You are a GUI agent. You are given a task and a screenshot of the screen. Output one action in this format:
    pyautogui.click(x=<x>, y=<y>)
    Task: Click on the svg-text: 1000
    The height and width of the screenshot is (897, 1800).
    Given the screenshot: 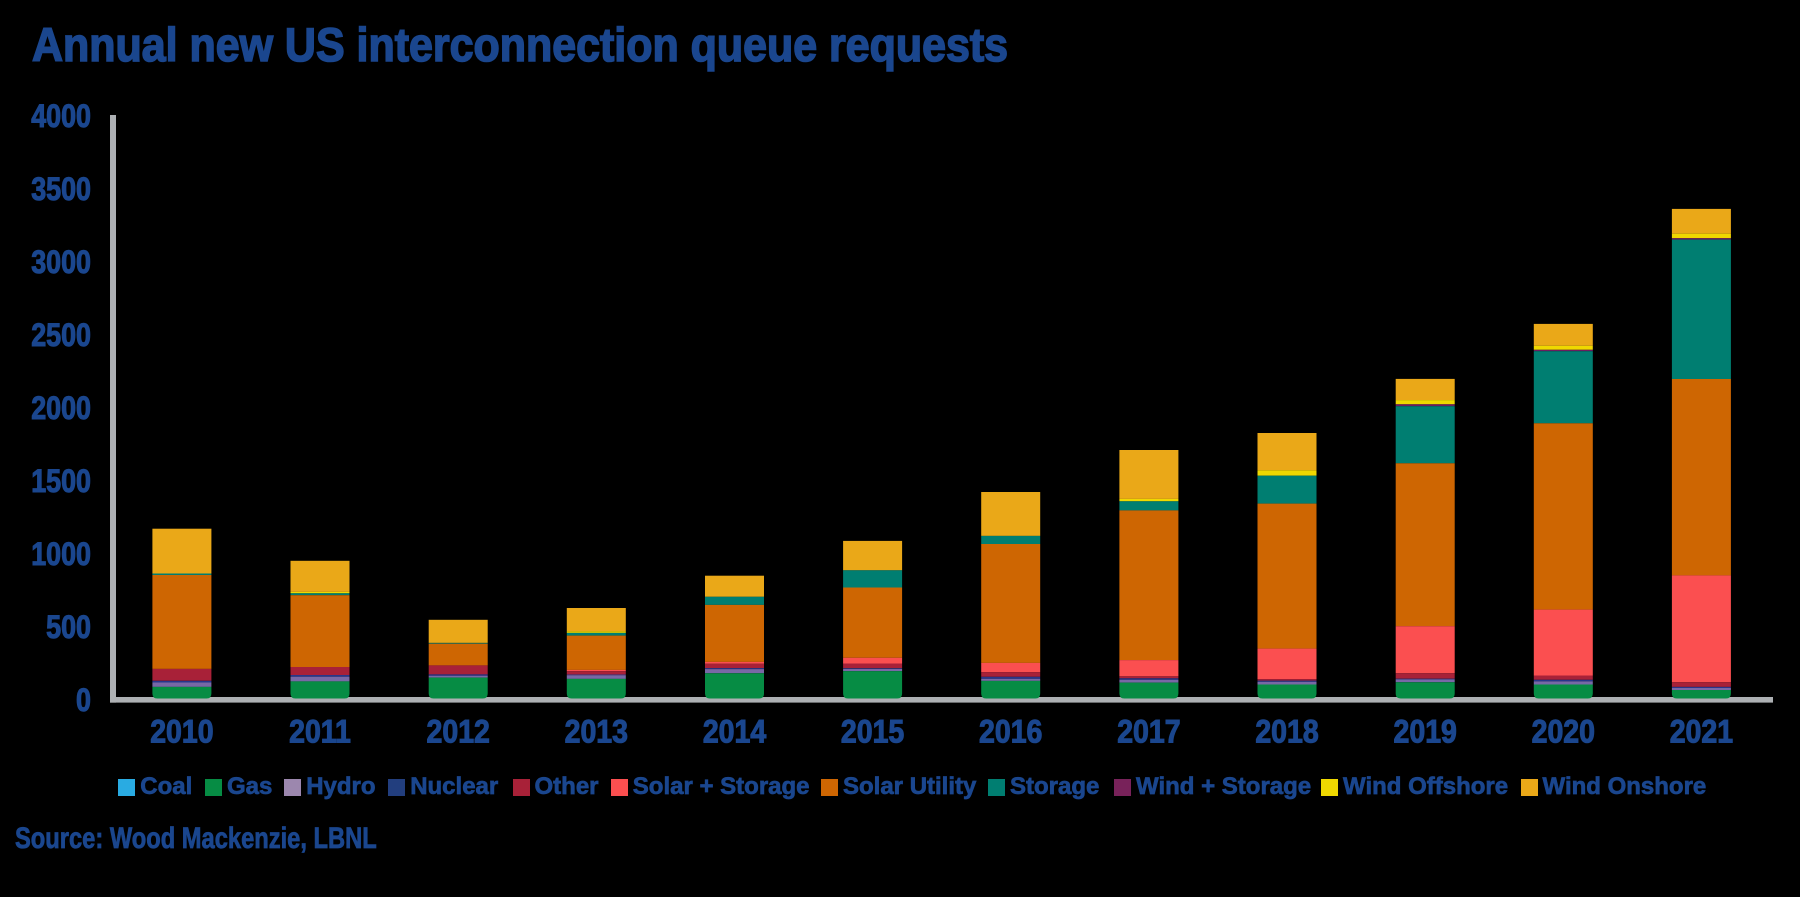 What is the action you would take?
    pyautogui.click(x=61, y=555)
    